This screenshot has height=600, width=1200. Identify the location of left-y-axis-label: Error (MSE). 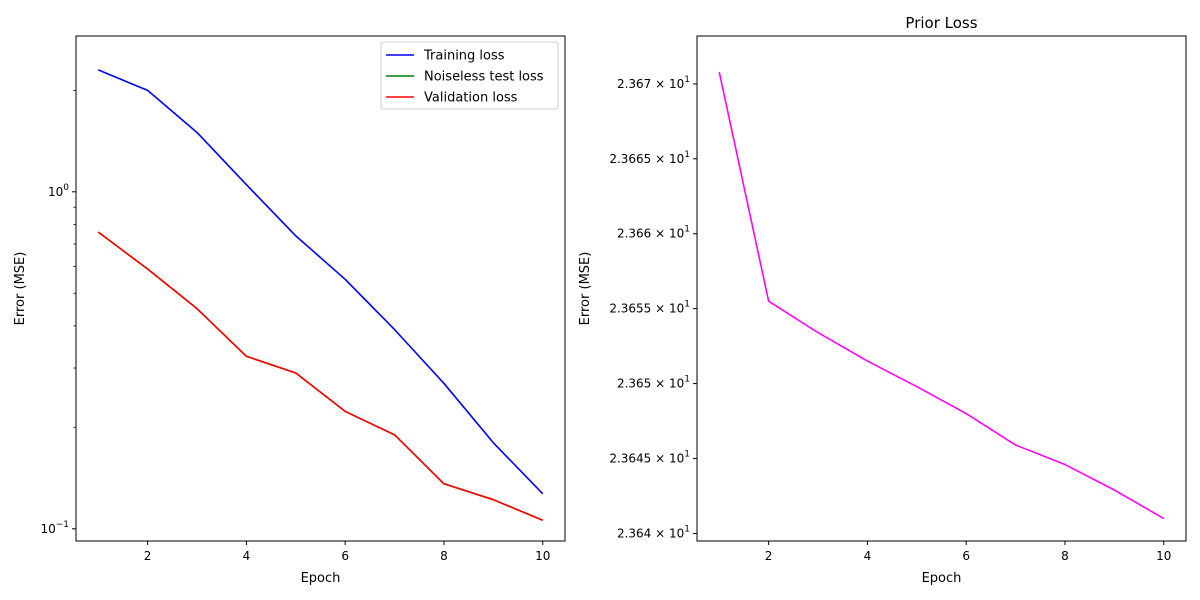
(20, 289).